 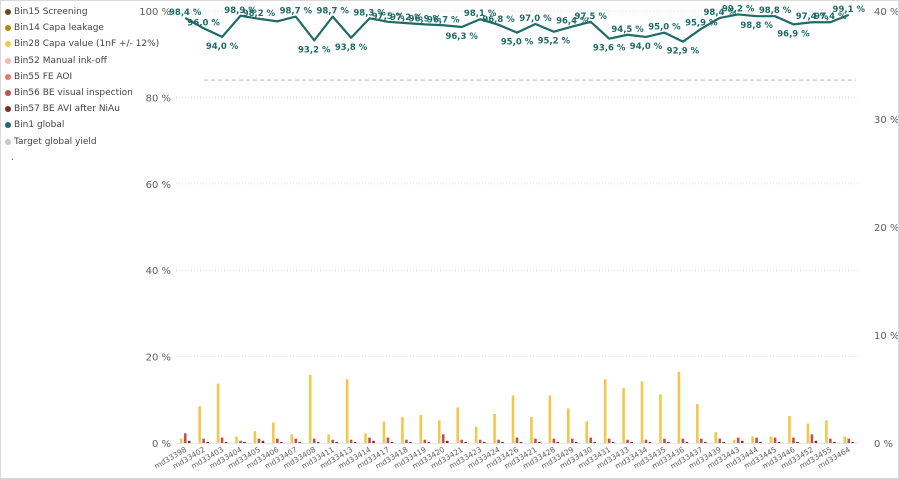 What do you see at coordinates (886, 336) in the screenshot?
I see `y-right-tick-label: 10 %` at bounding box center [886, 336].